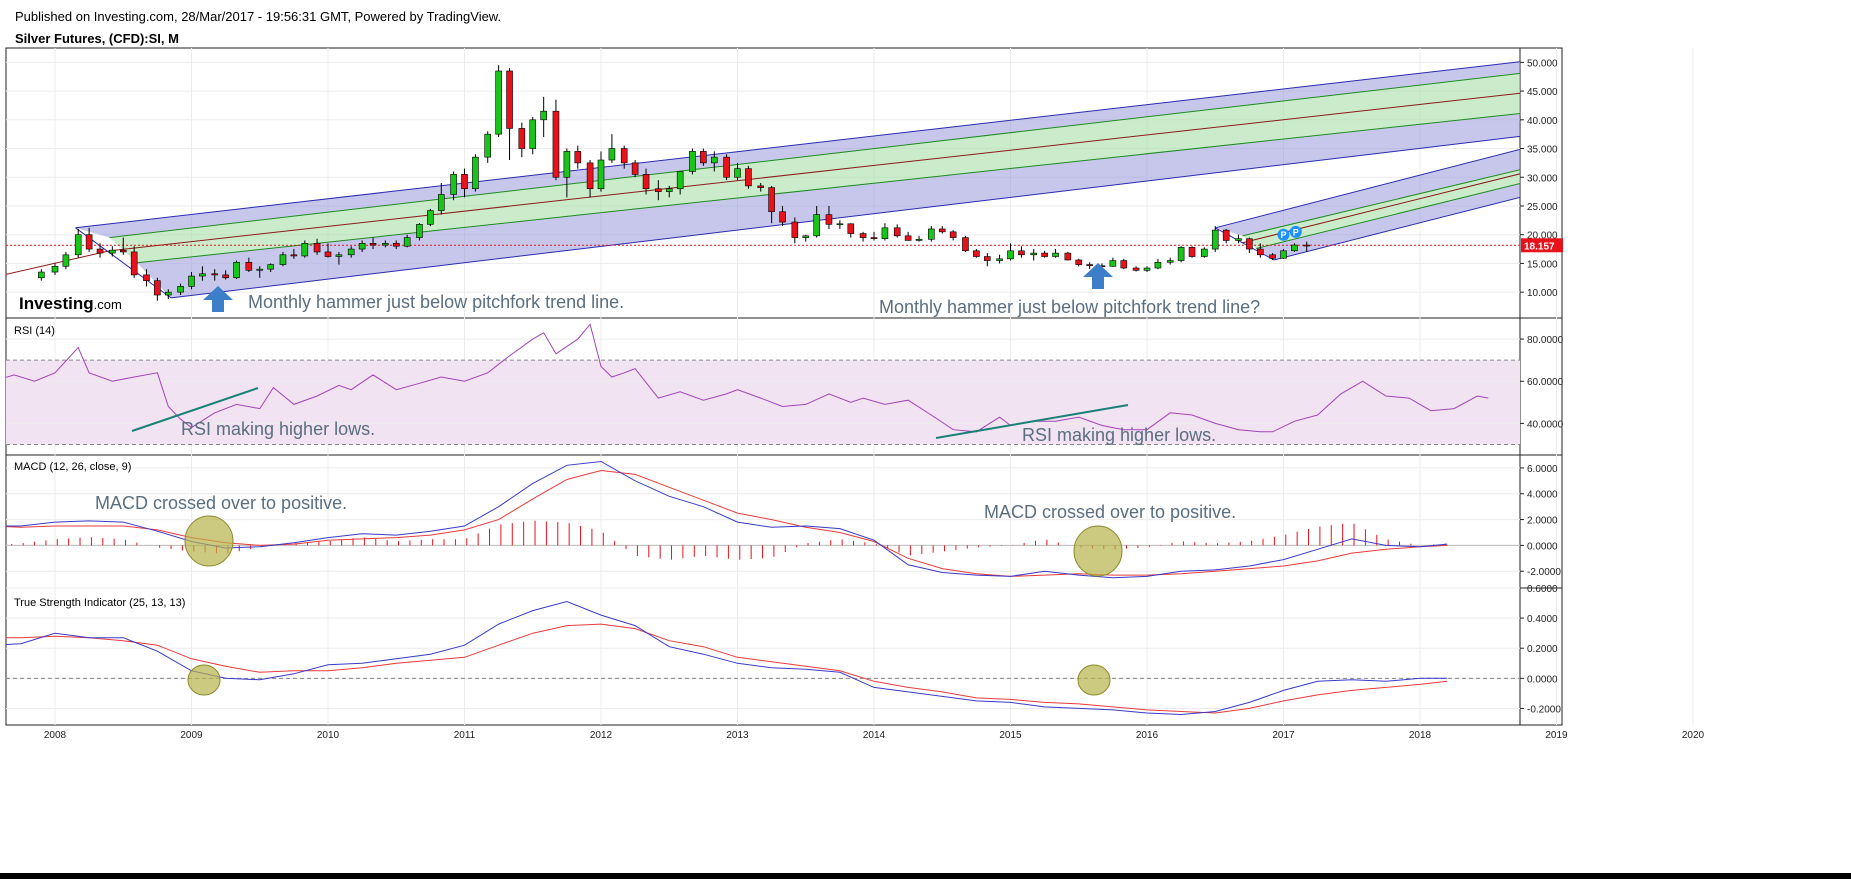 The height and width of the screenshot is (879, 1851). I want to click on small-pitchfork-upper, so click(1367, 188).